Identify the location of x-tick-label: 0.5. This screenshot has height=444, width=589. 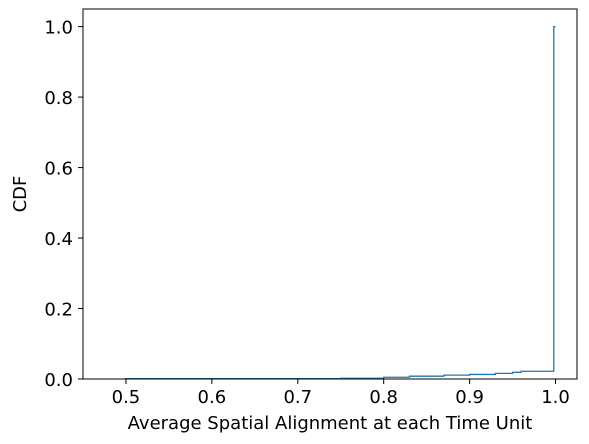
(126, 397).